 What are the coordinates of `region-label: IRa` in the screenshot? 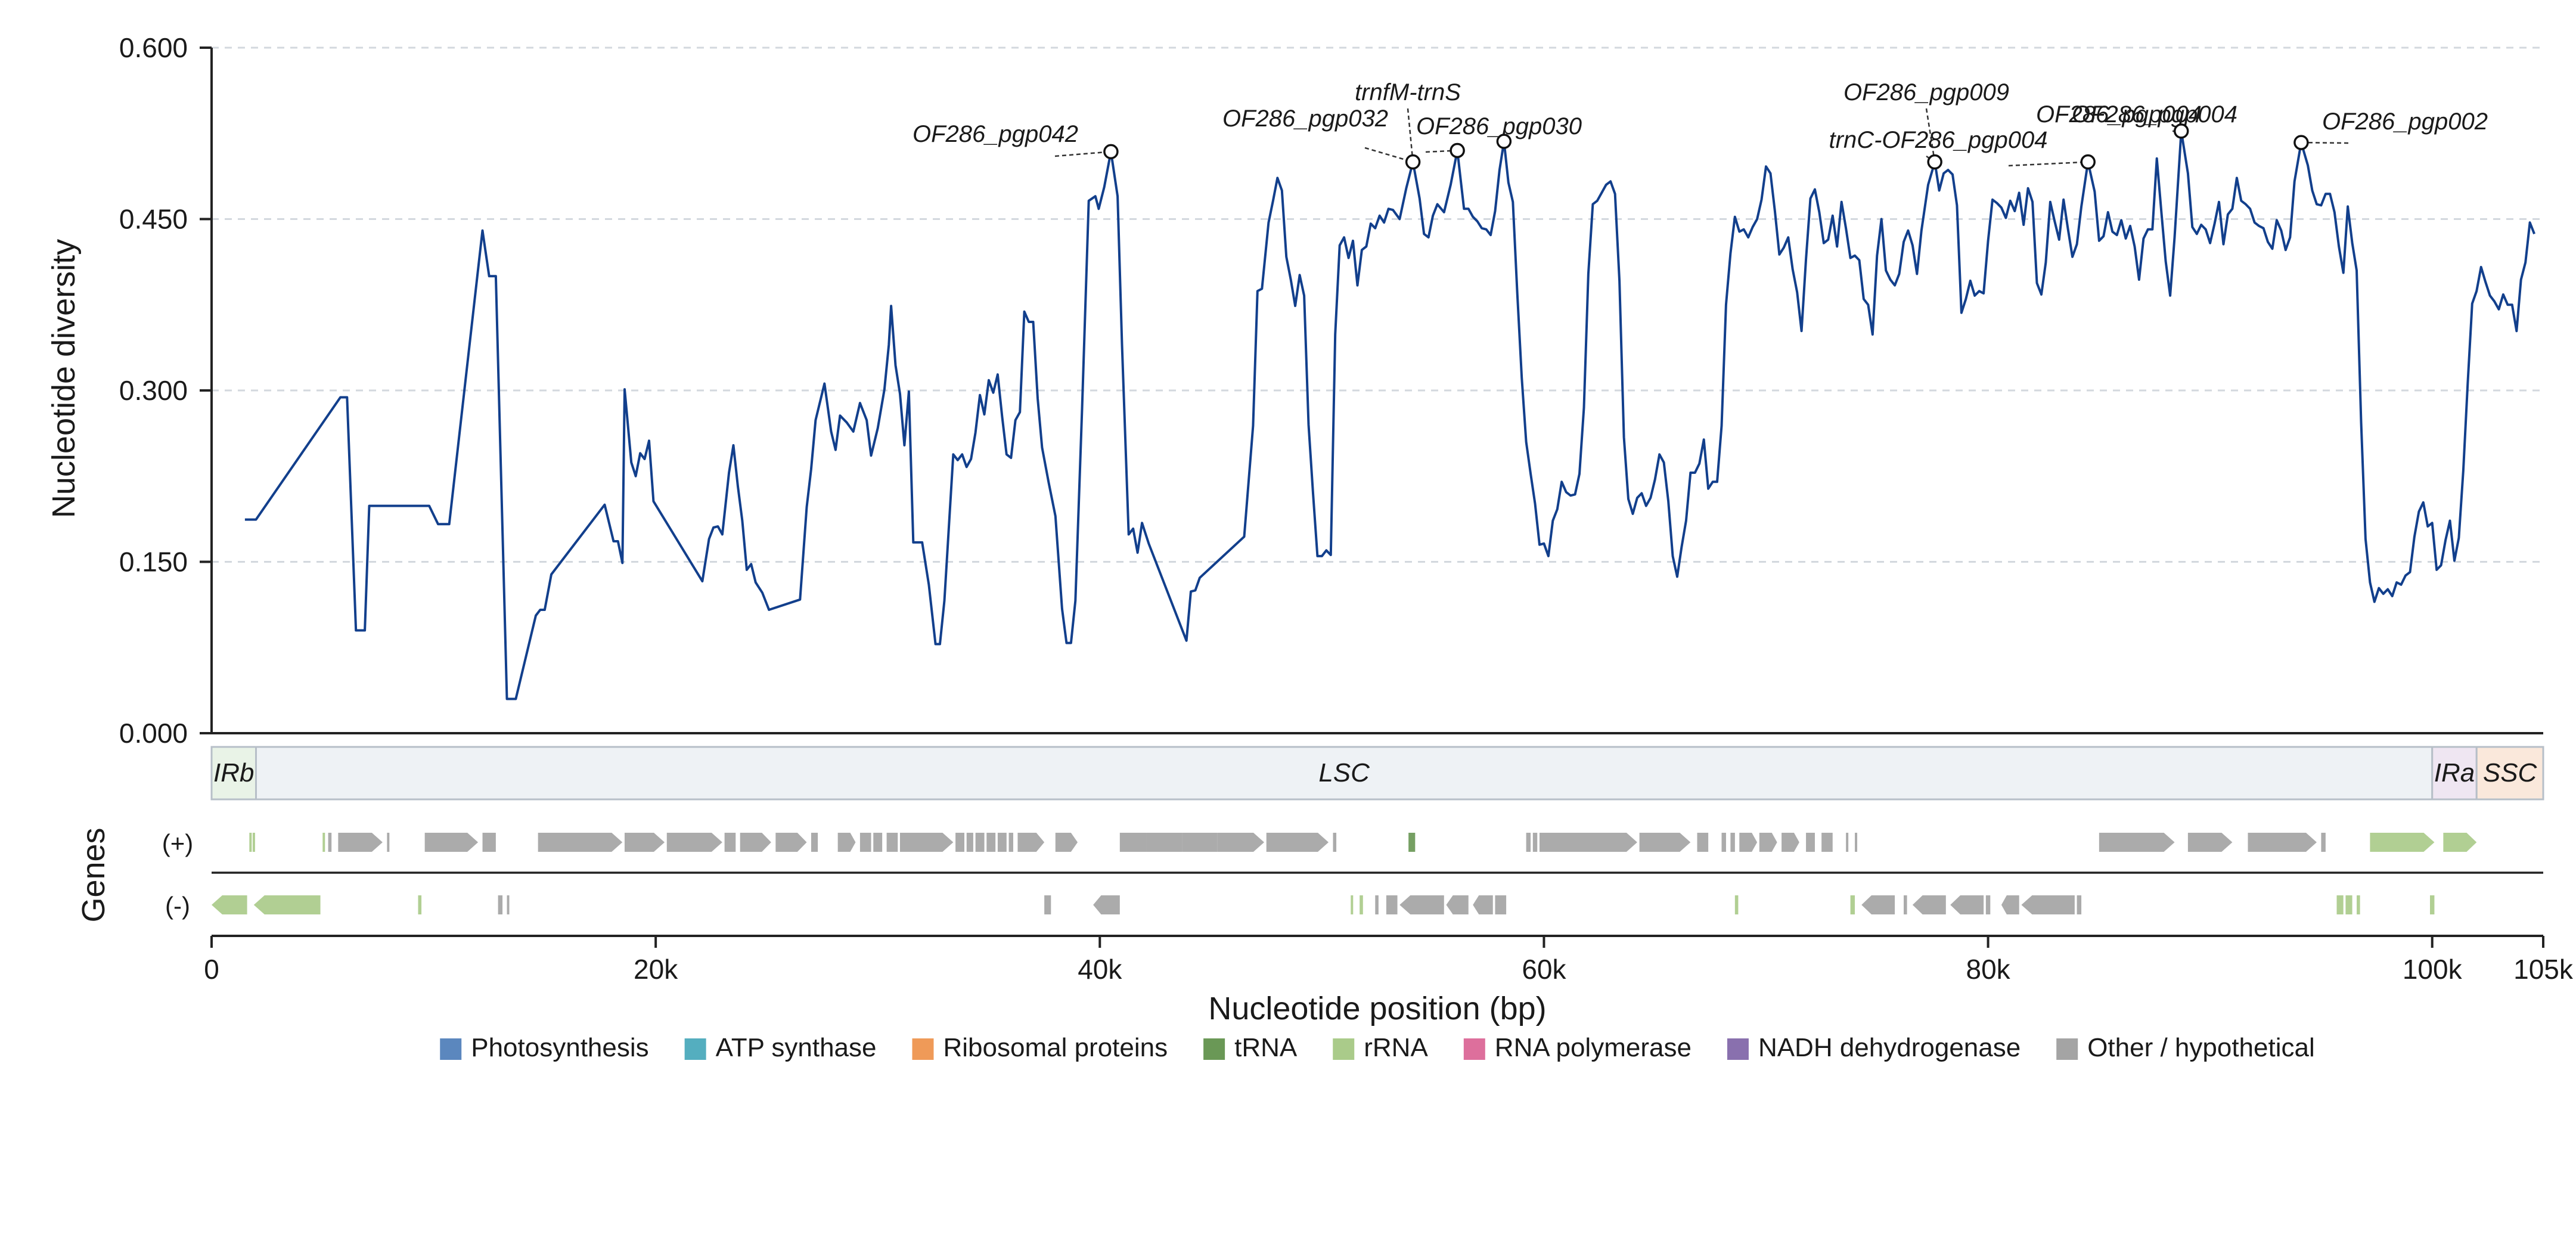 It's located at (2455, 772).